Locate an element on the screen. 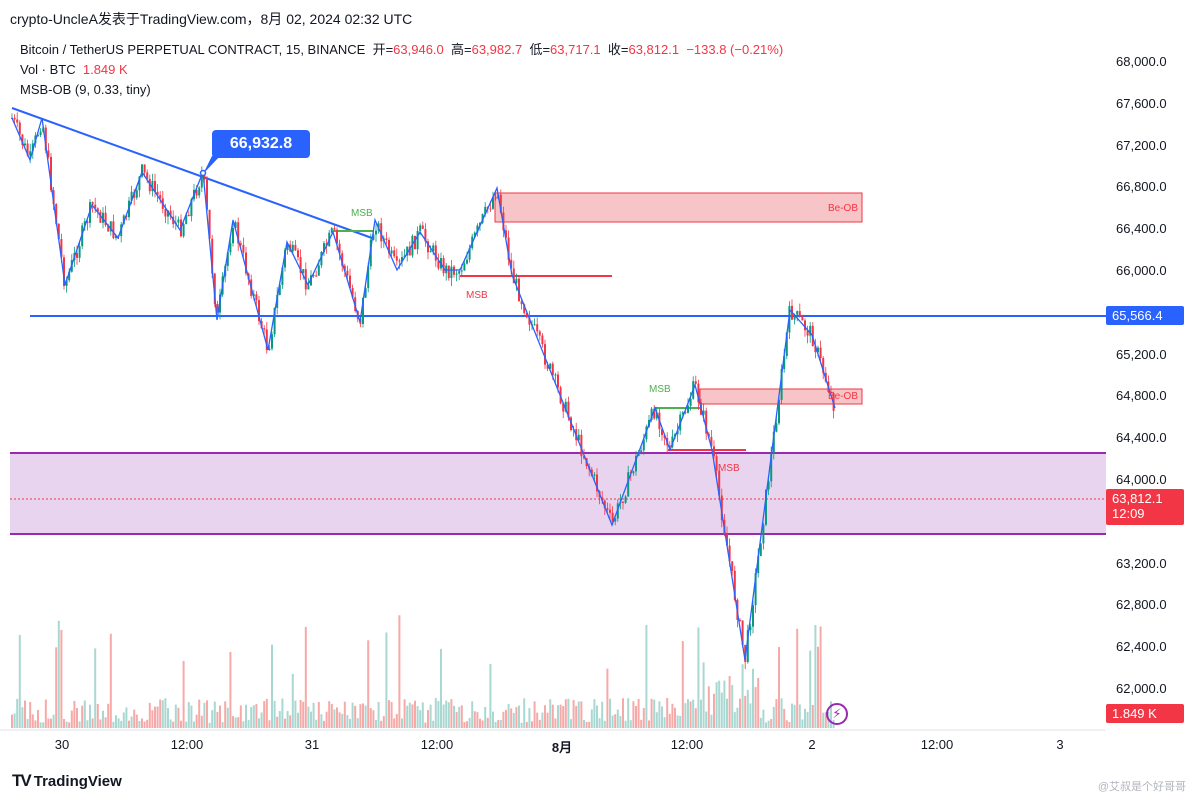 The height and width of the screenshot is (800, 1200). volume-row: Vol · BTC 1.849 K is located at coordinates (401, 70).